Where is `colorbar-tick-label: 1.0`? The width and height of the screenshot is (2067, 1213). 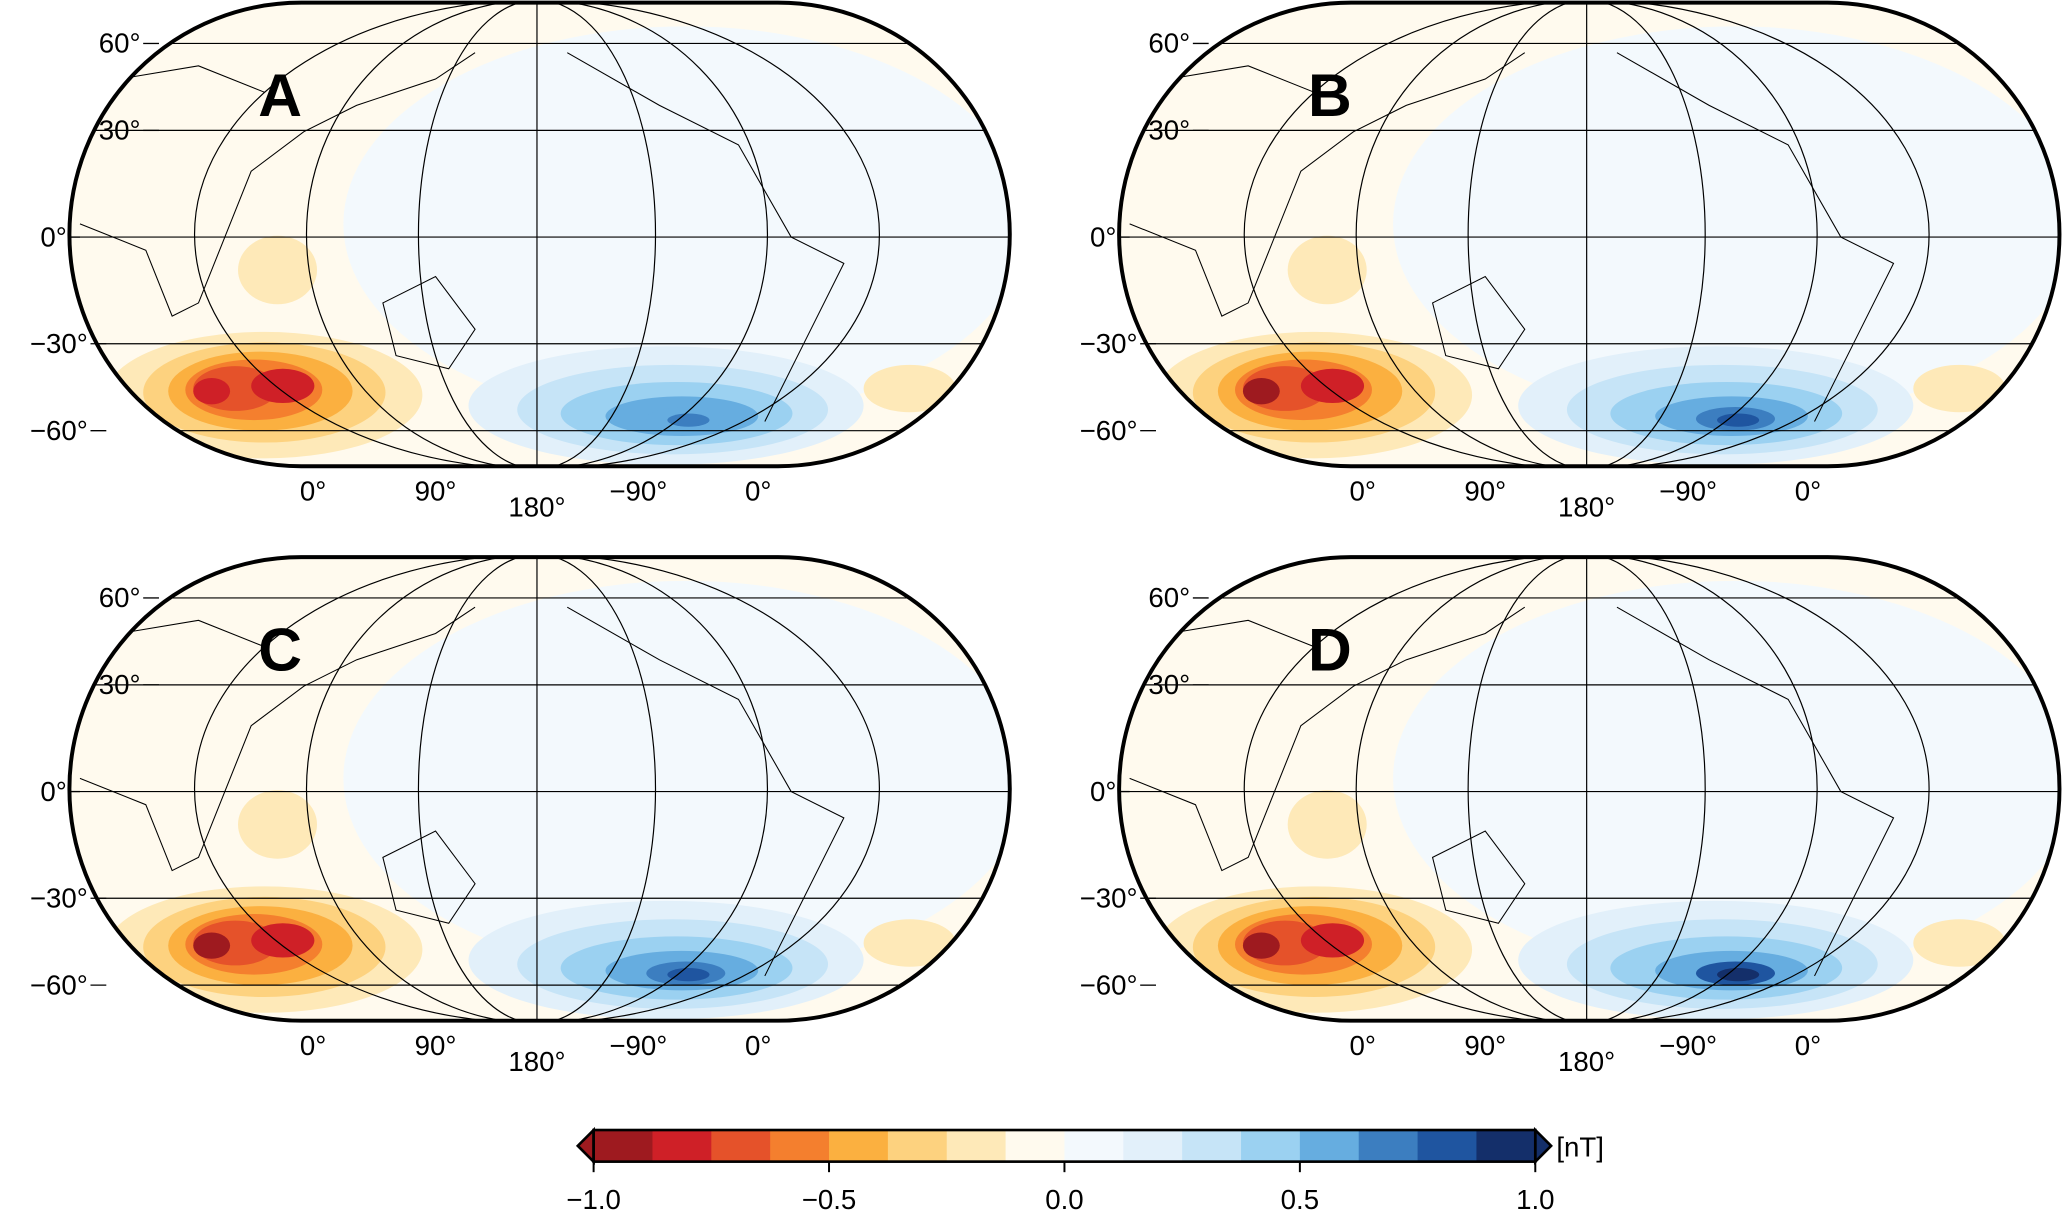 colorbar-tick-label: 1.0 is located at coordinates (1535, 1198).